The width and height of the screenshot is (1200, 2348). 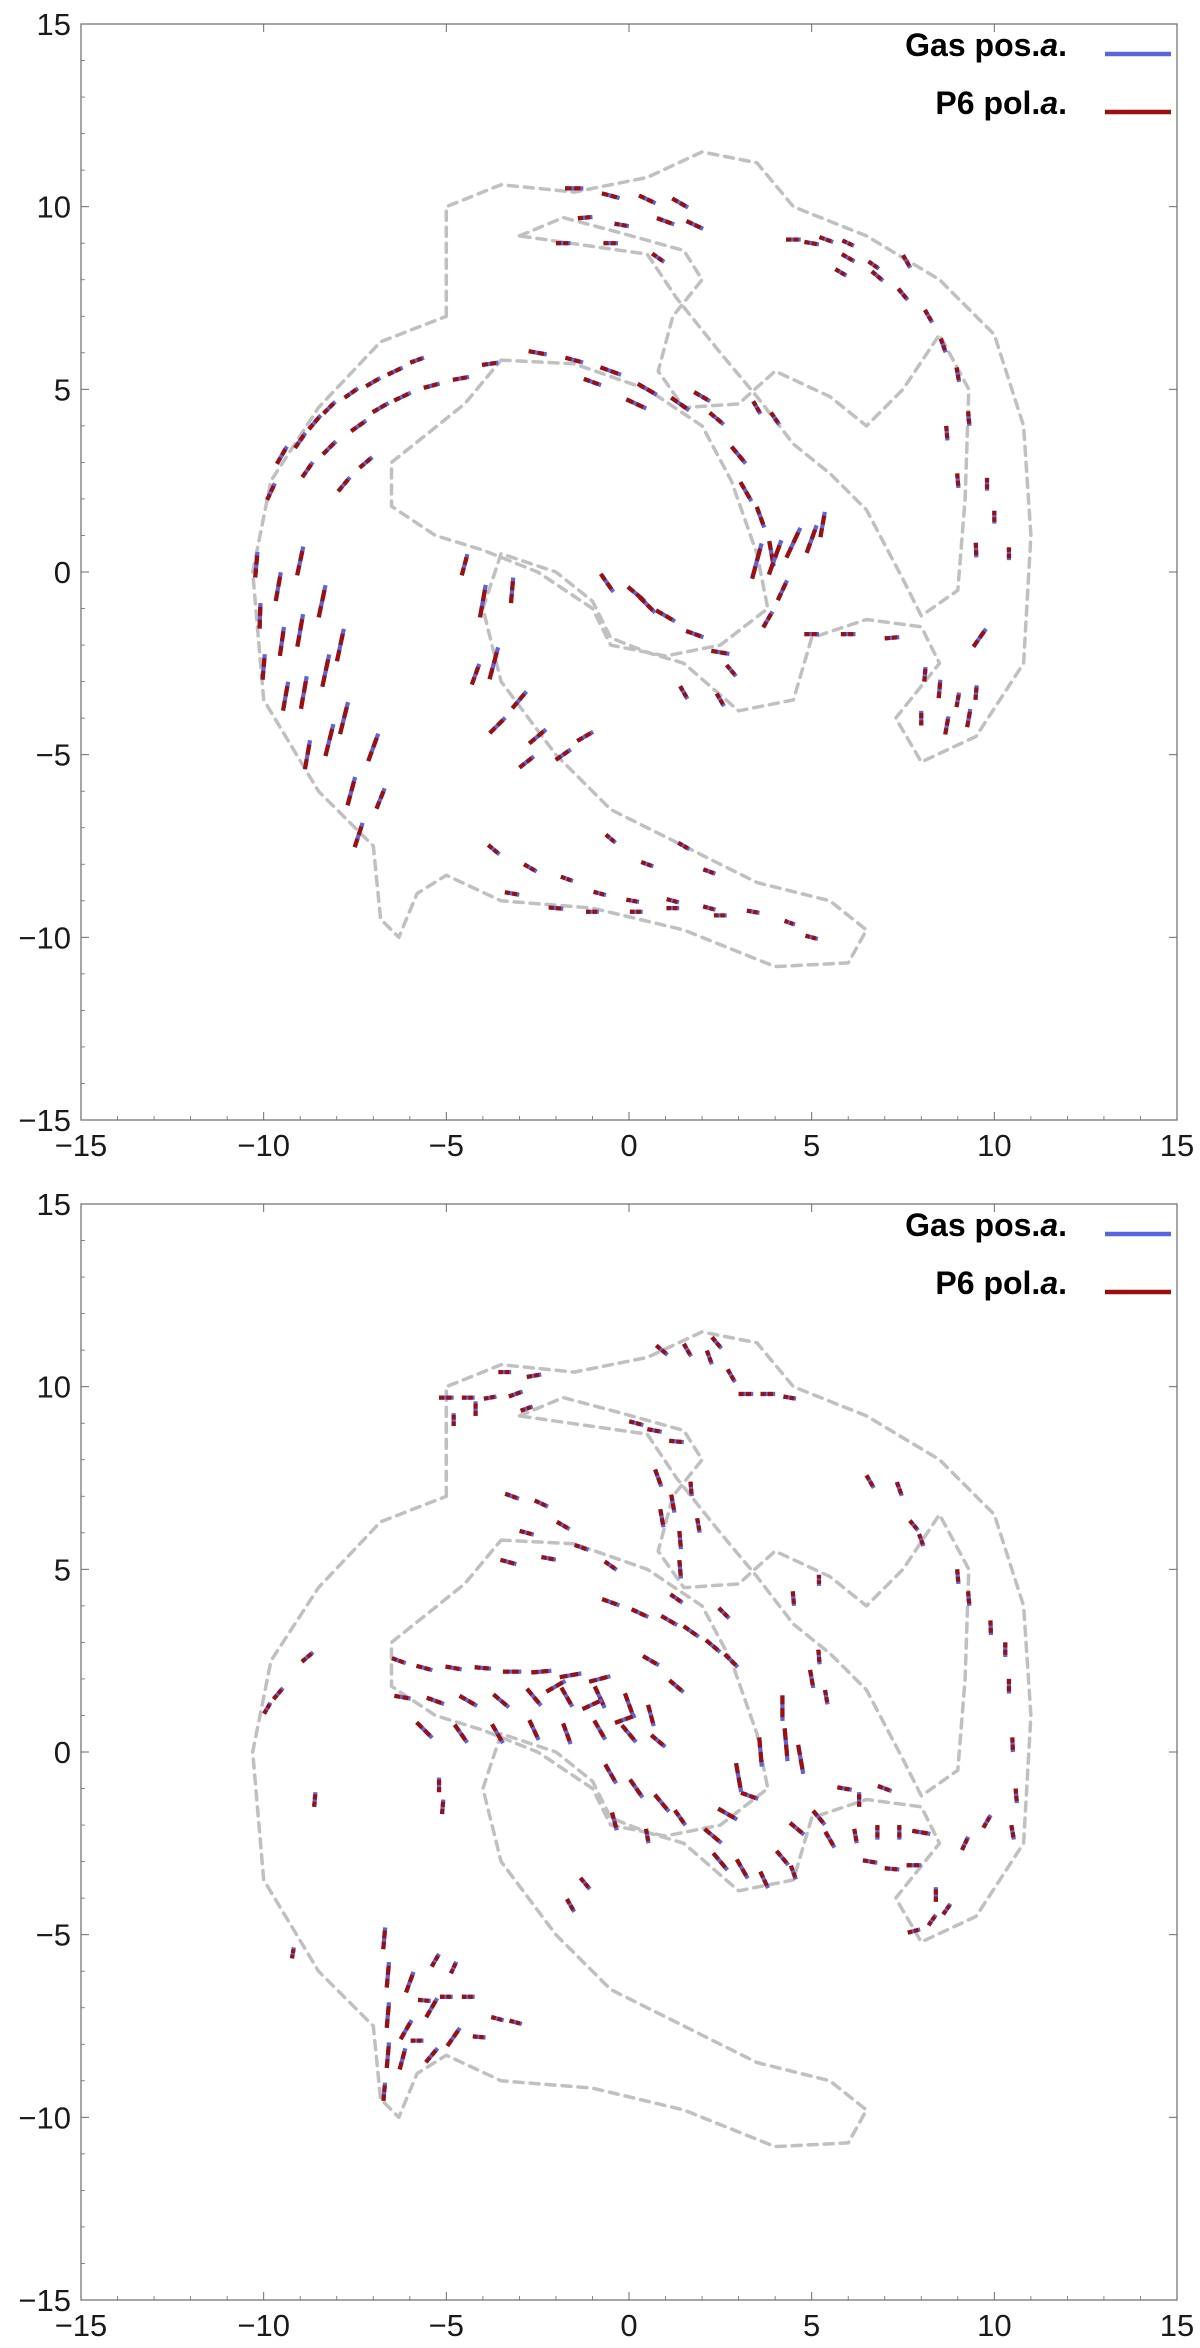 I want to click on x-tick-label: 15, so click(x=1177, y=2325).